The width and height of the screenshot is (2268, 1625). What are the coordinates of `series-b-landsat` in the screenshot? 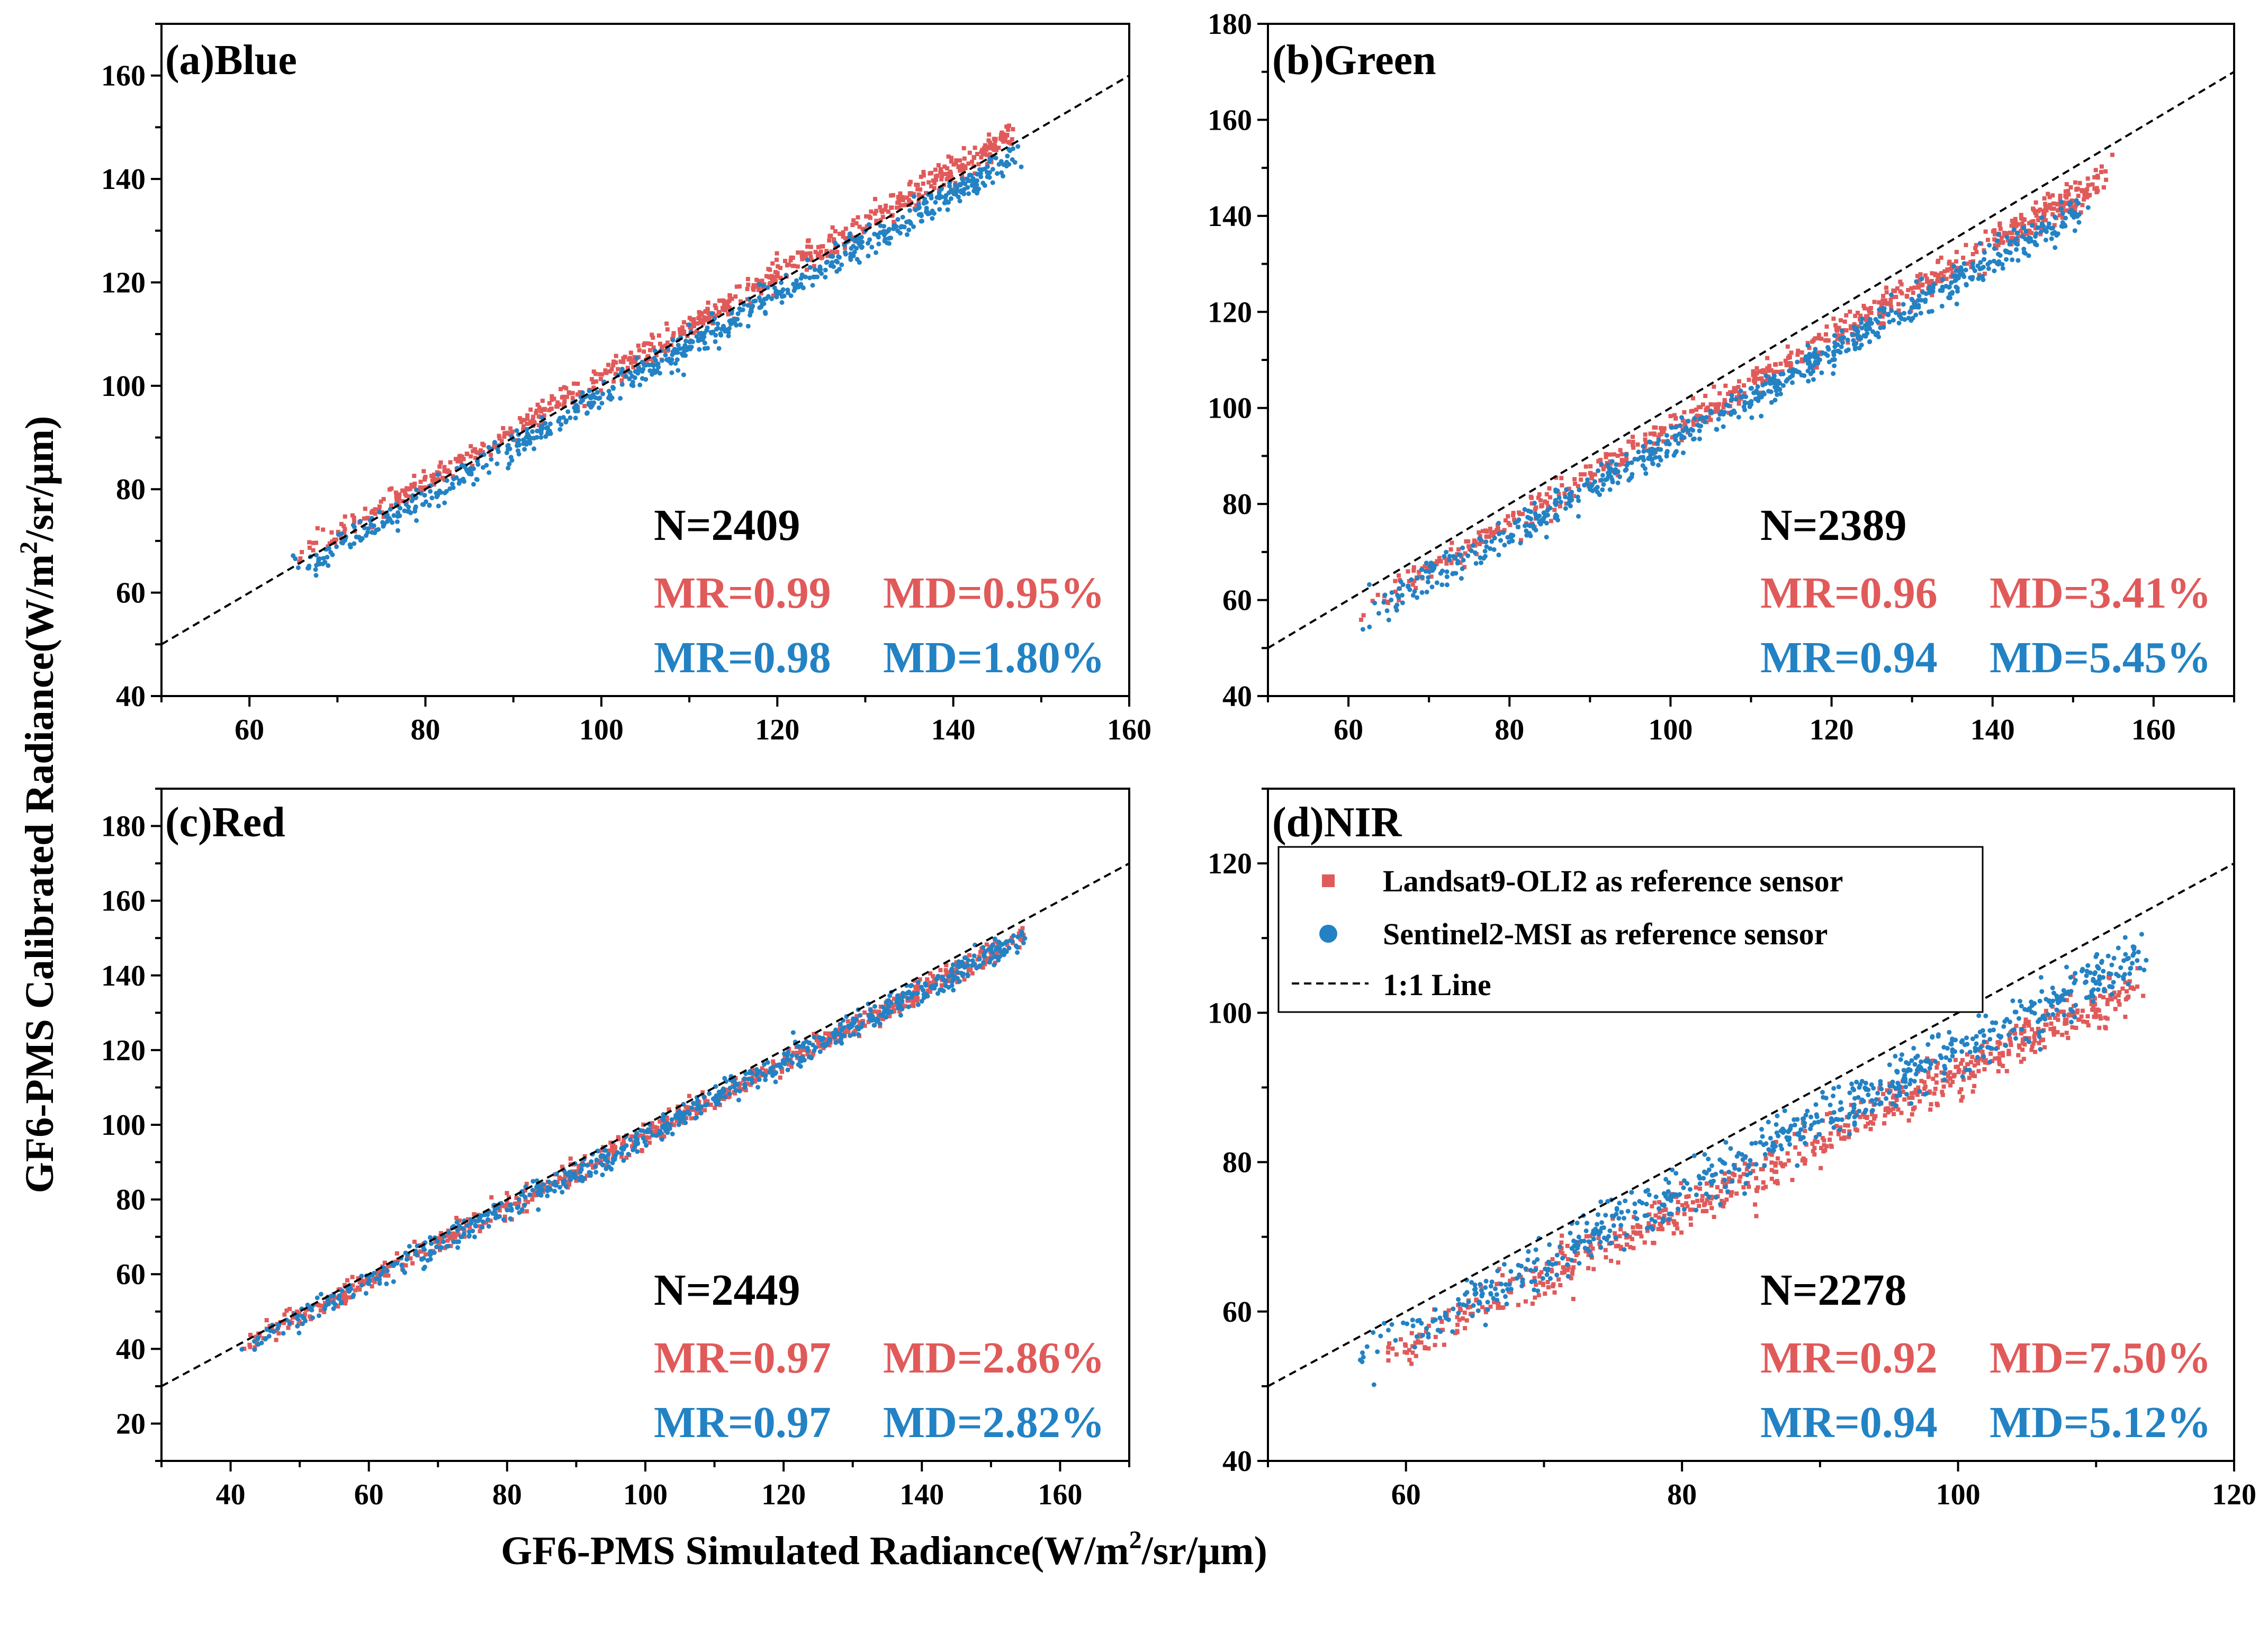 It's located at (1736, 387).